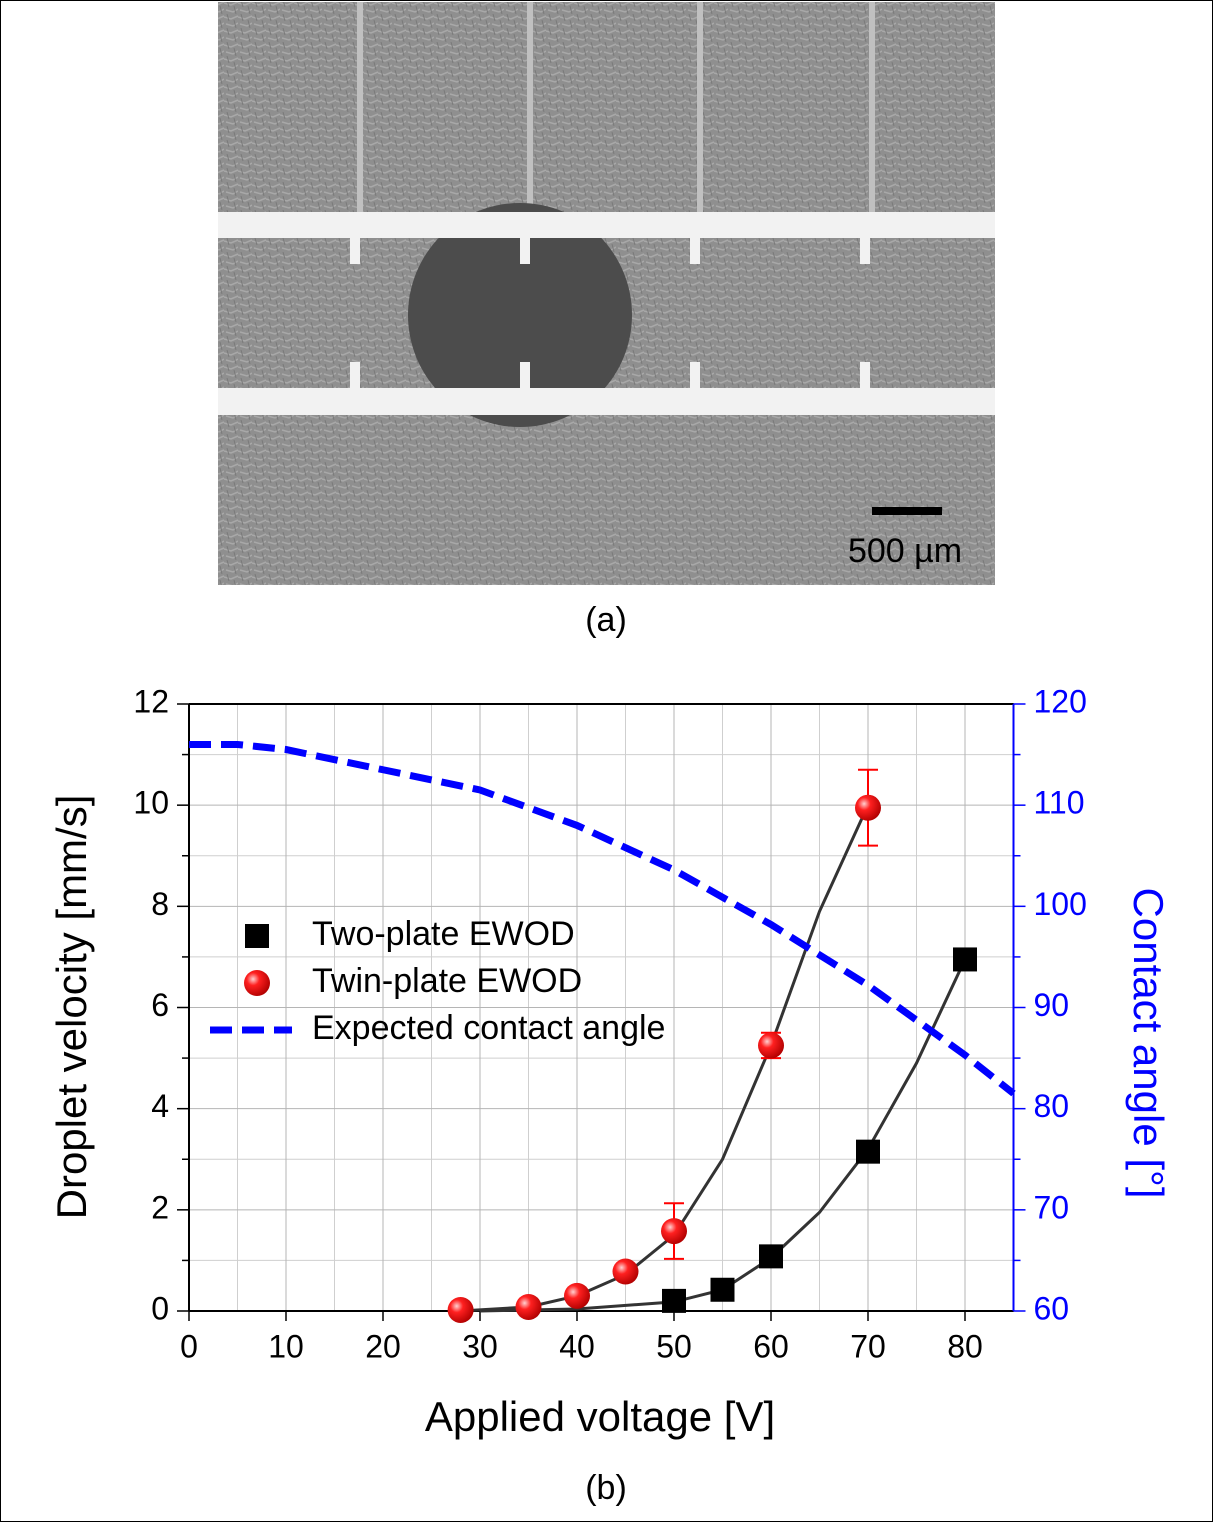 The width and height of the screenshot is (1213, 1522). Describe the element at coordinates (160, 1106) in the screenshot. I see `y-tick-label: 4` at that location.